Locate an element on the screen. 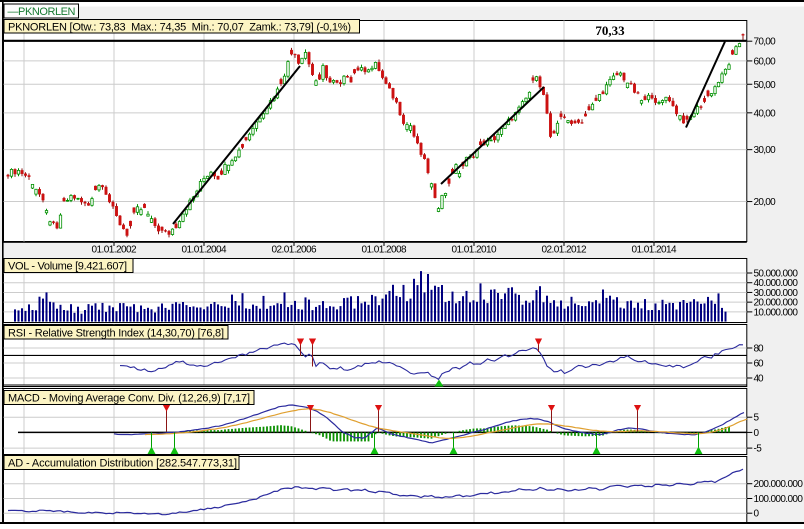 The width and height of the screenshot is (804, 529). svg-text: 200.000.000 is located at coordinates (779, 484).